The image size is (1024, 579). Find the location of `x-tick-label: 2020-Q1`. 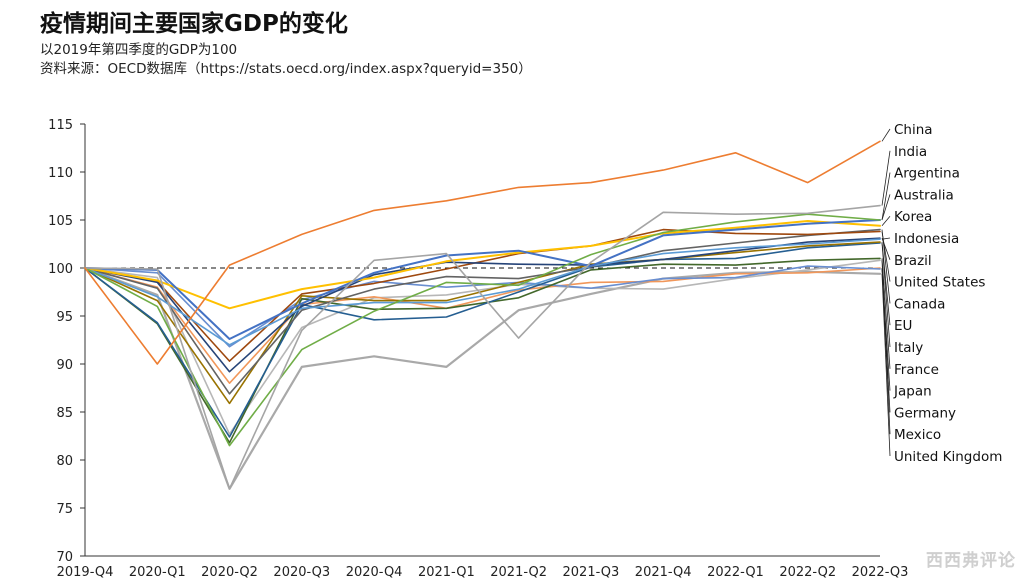

x-tick-label: 2020-Q1 is located at coordinates (157, 572).